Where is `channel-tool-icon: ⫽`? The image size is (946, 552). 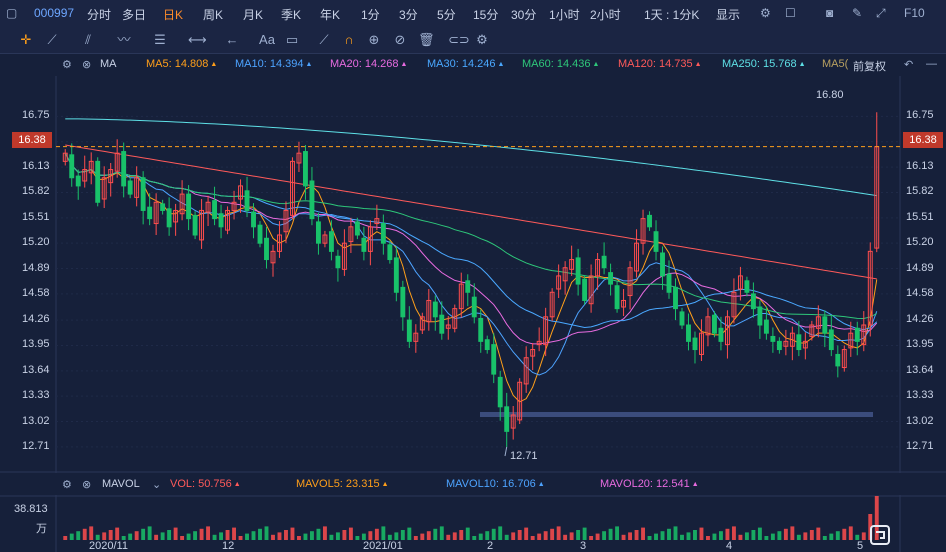
channel-tool-icon: ⫽ is located at coordinates (88, 39).